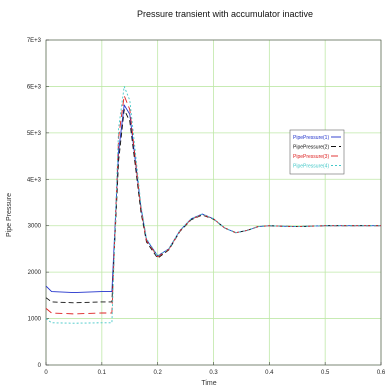  I want to click on legend-entry-label: PipePressure(2), so click(311, 148).